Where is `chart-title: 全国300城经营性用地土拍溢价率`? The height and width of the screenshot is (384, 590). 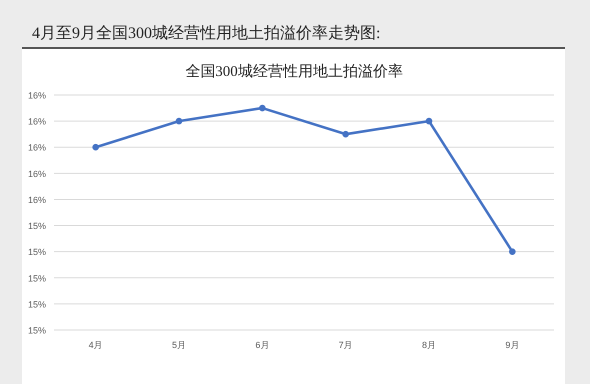
chart-title: 全国300城经营性用地土拍溢价率 is located at coordinates (294, 71).